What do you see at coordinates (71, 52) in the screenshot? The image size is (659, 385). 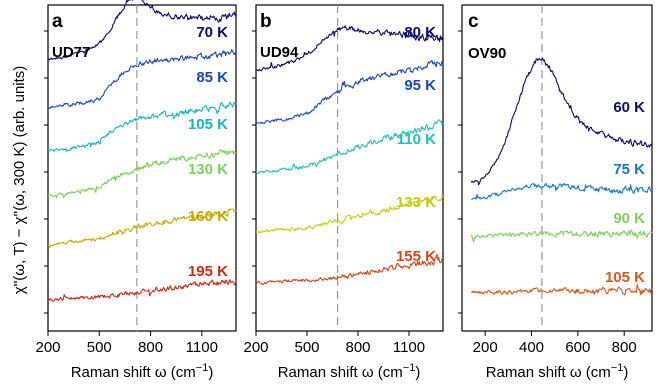 I see `panel-a-sample-label: UD77` at bounding box center [71, 52].